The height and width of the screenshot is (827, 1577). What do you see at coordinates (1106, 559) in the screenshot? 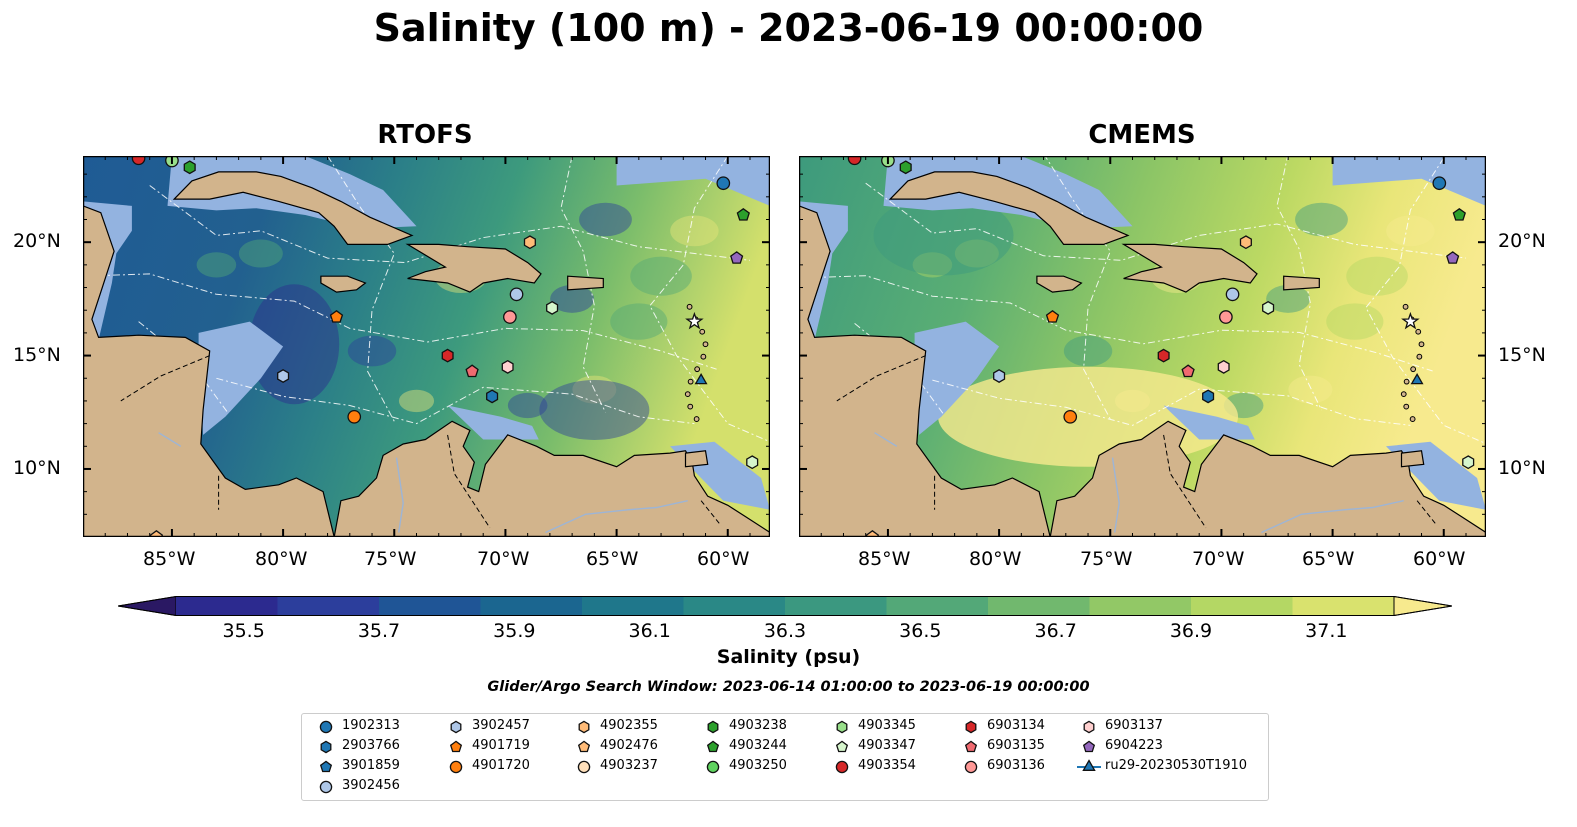
I see `x-tick-75w-right: 75°W` at bounding box center [1106, 559].